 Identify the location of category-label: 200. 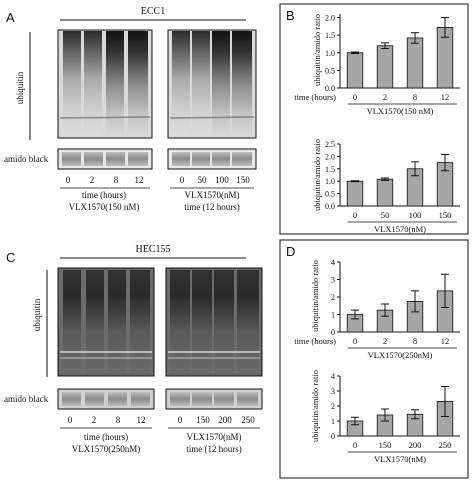
(415, 445).